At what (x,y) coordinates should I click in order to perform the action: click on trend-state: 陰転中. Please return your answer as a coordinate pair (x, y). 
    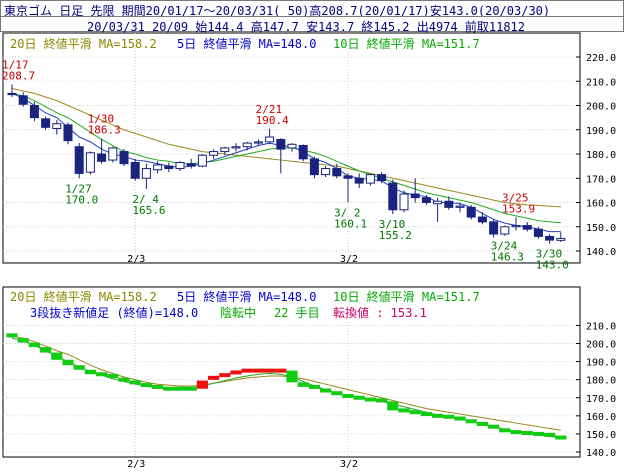
    Looking at the image, I should click on (238, 312).